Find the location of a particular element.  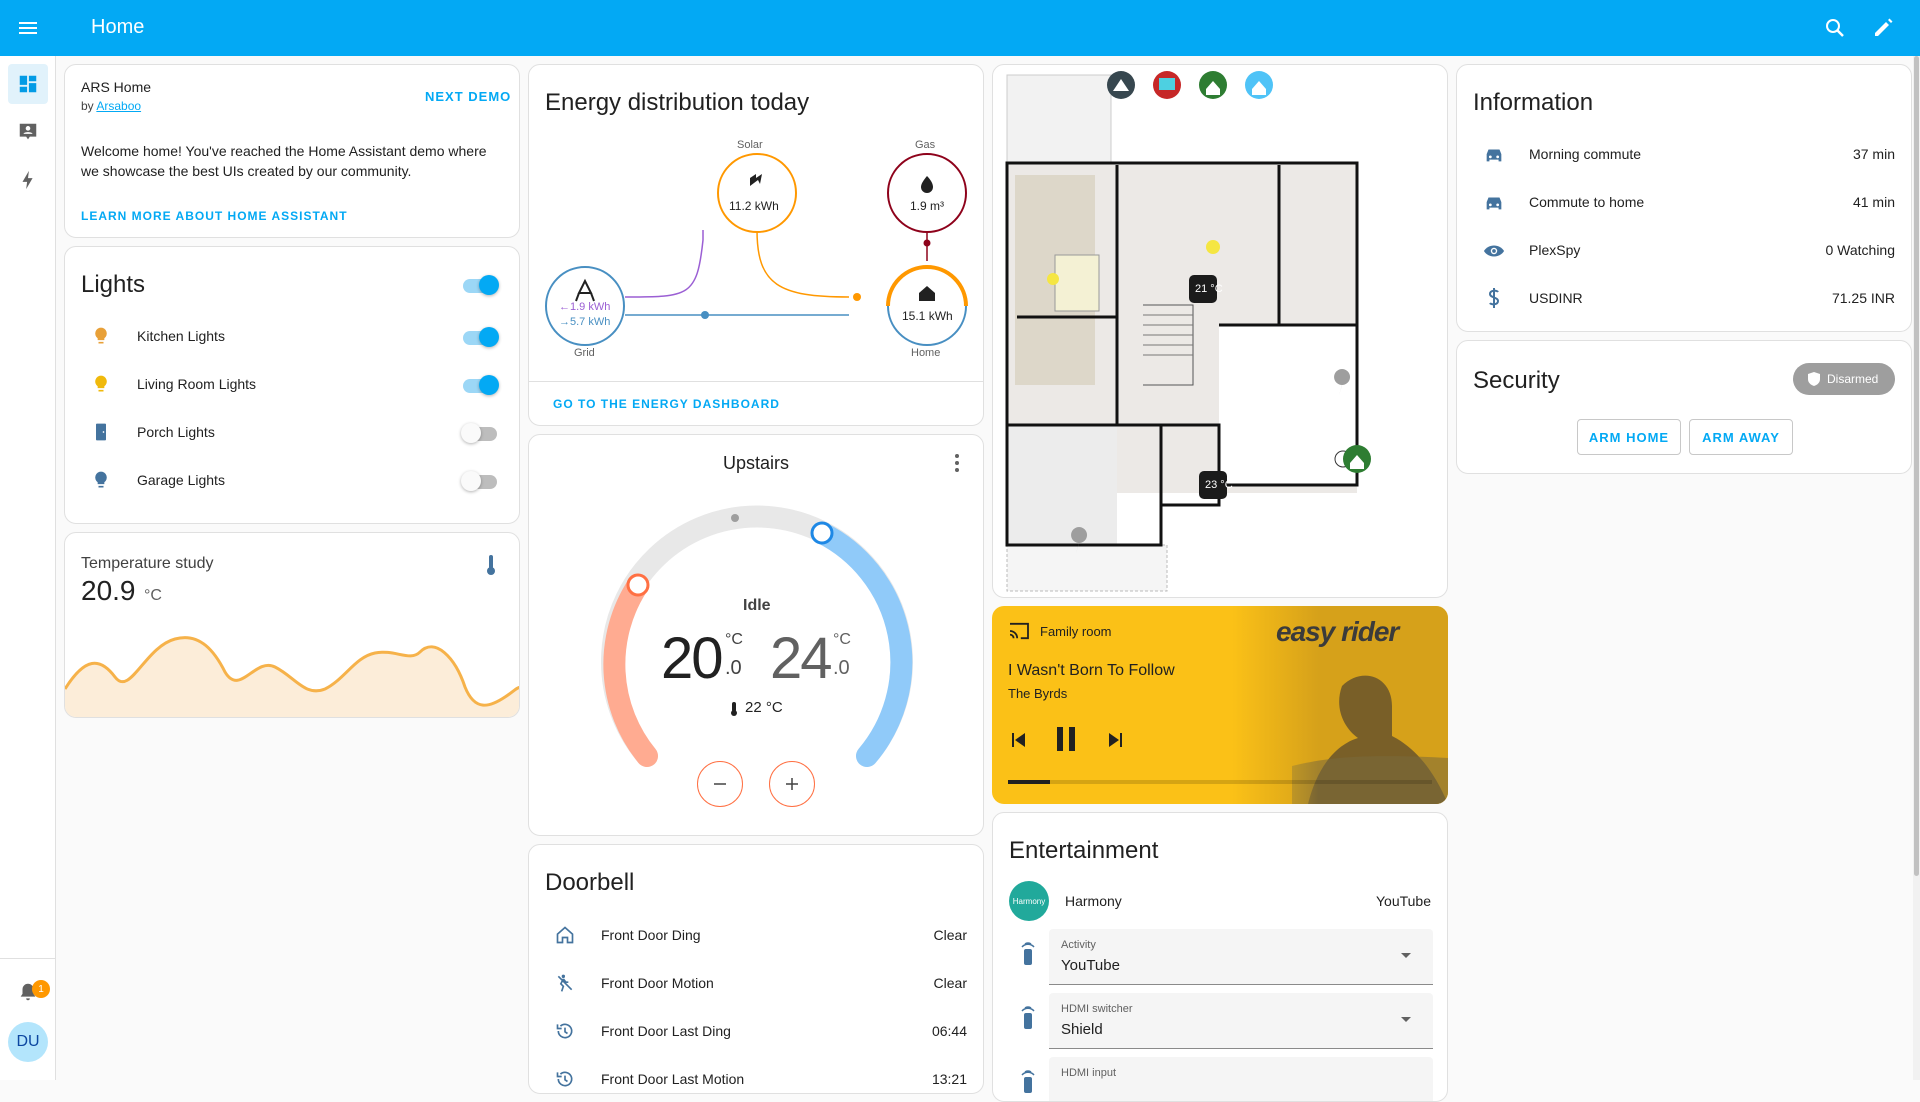

doorbell-title: Doorbell is located at coordinates (590, 882).